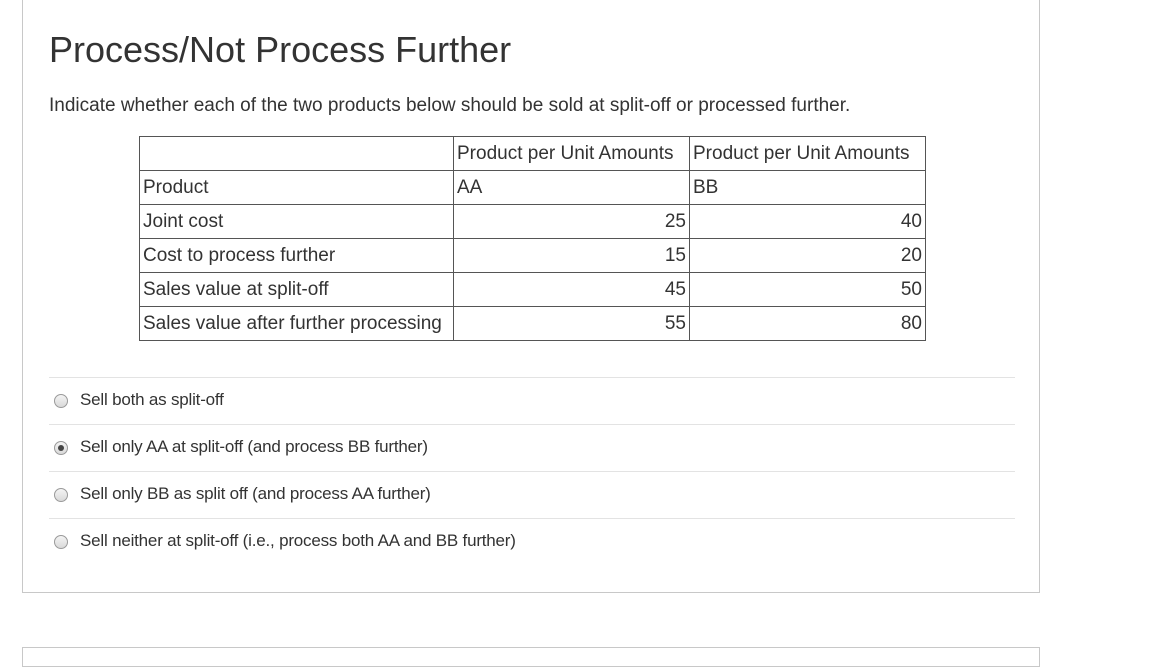 The image size is (1150, 667). What do you see at coordinates (807, 323) in the screenshot?
I see `table-cell: 80` at bounding box center [807, 323].